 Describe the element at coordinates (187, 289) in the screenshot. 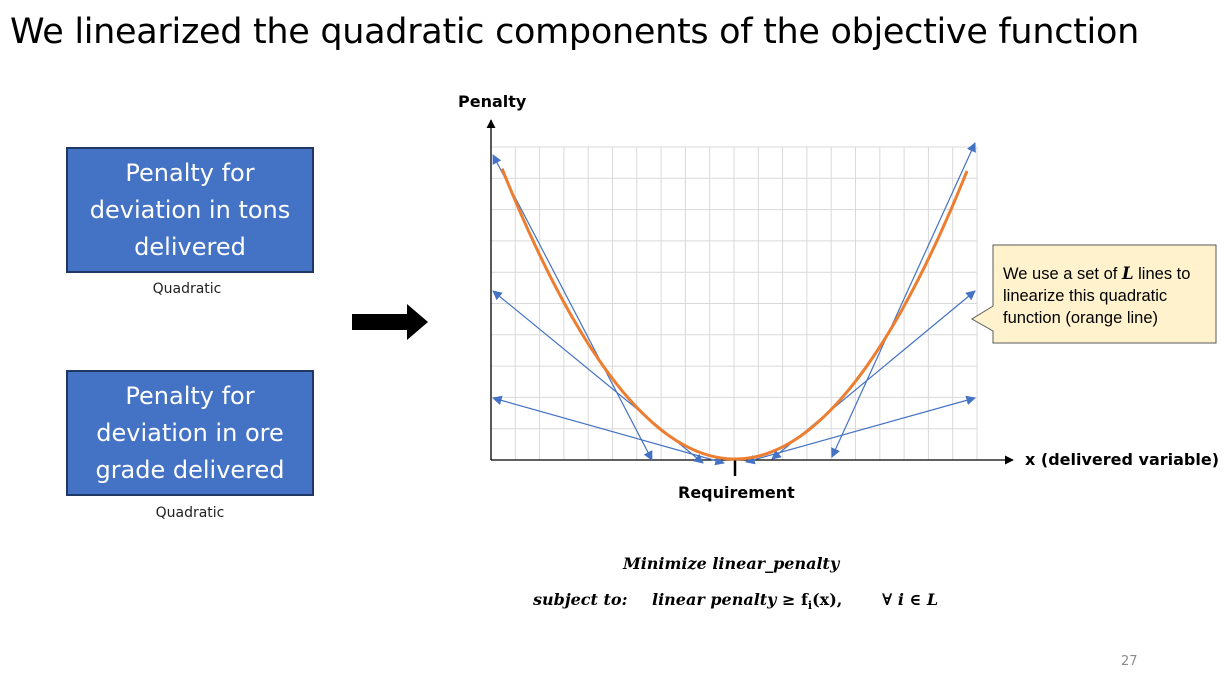

I see `penalty-tons-caption: Quadratic` at that location.